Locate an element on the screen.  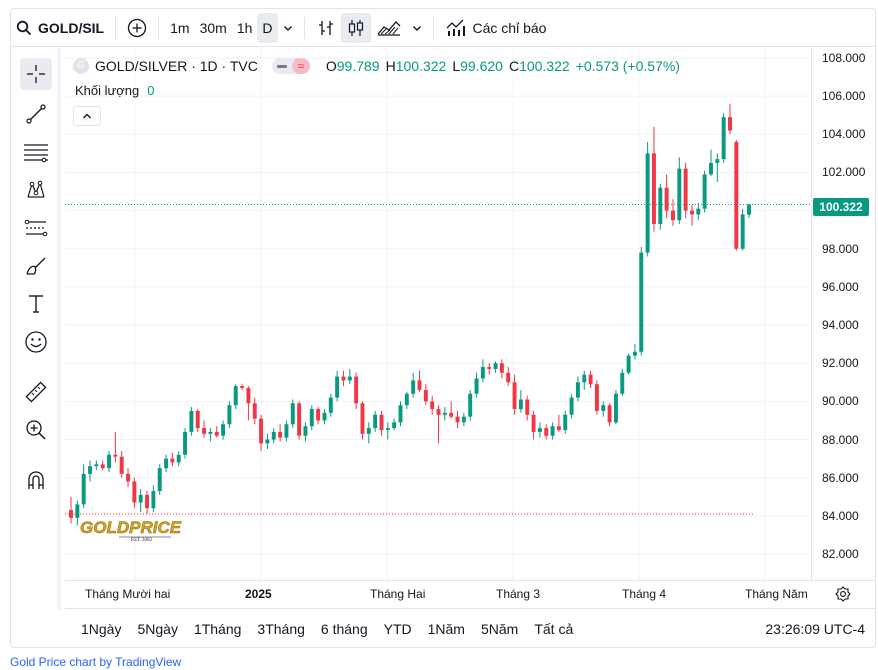
settings-button is located at coordinates (843, 596).